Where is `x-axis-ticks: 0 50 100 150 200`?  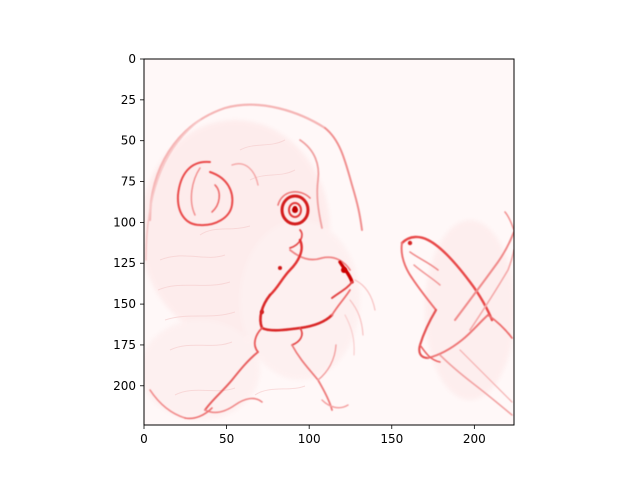
x-axis-ticks: 0 50 100 150 200 is located at coordinates (313, 435).